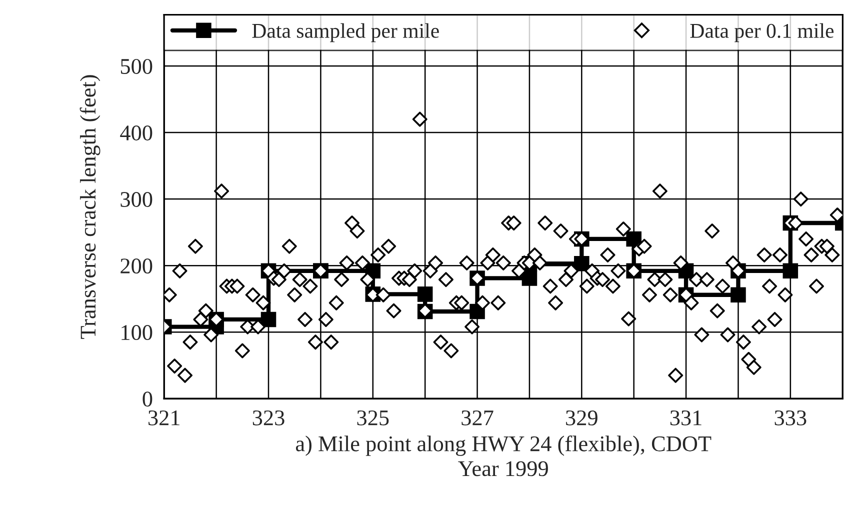  Describe the element at coordinates (762, 32) in the screenshot. I see `legend-label: Data per 0.1 mile` at that location.